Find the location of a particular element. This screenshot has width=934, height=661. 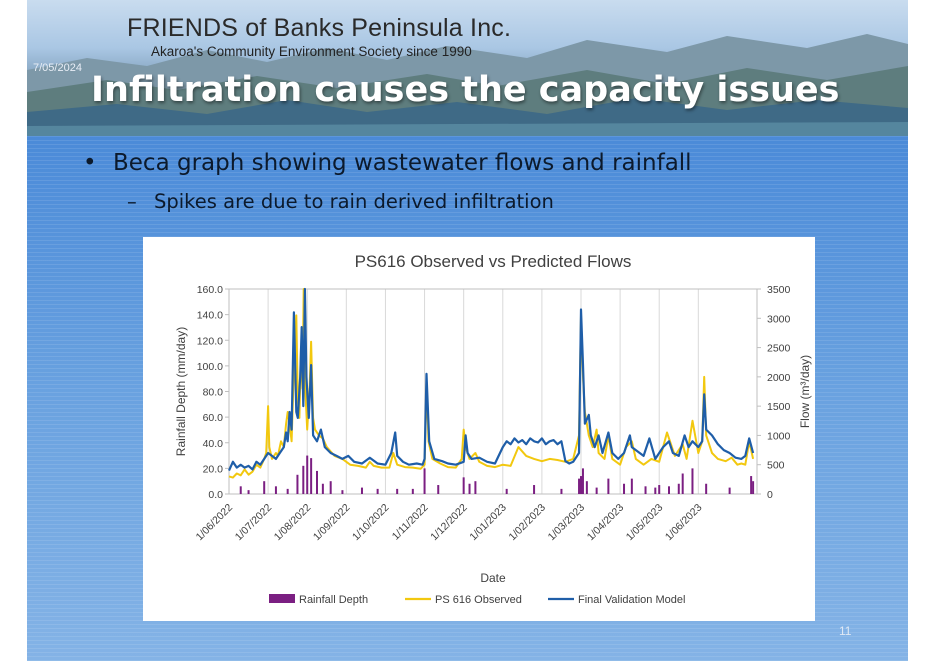

y-left-tick-label: 100.0 is located at coordinates (210, 367).